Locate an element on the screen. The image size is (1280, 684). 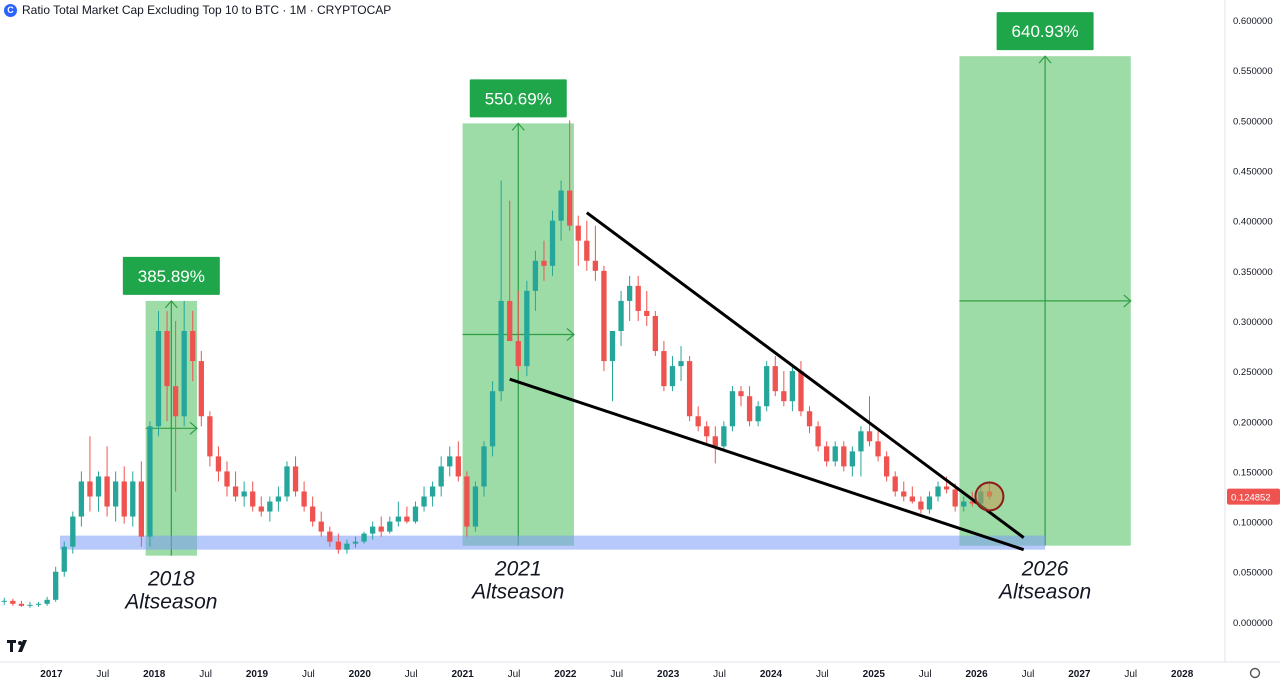
y-tick-label: 0.250000 is located at coordinates (1253, 372).